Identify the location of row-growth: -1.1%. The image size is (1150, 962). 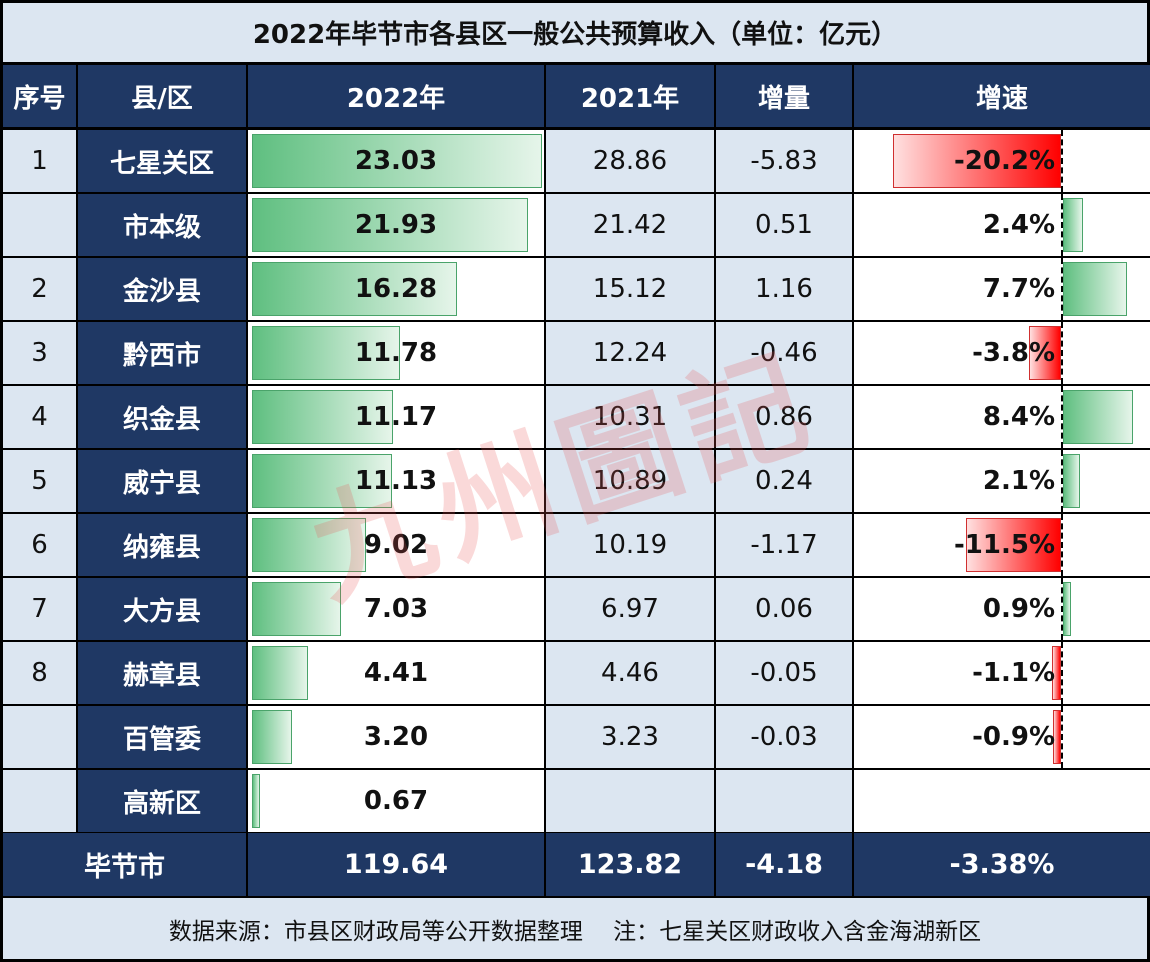
(1002, 674).